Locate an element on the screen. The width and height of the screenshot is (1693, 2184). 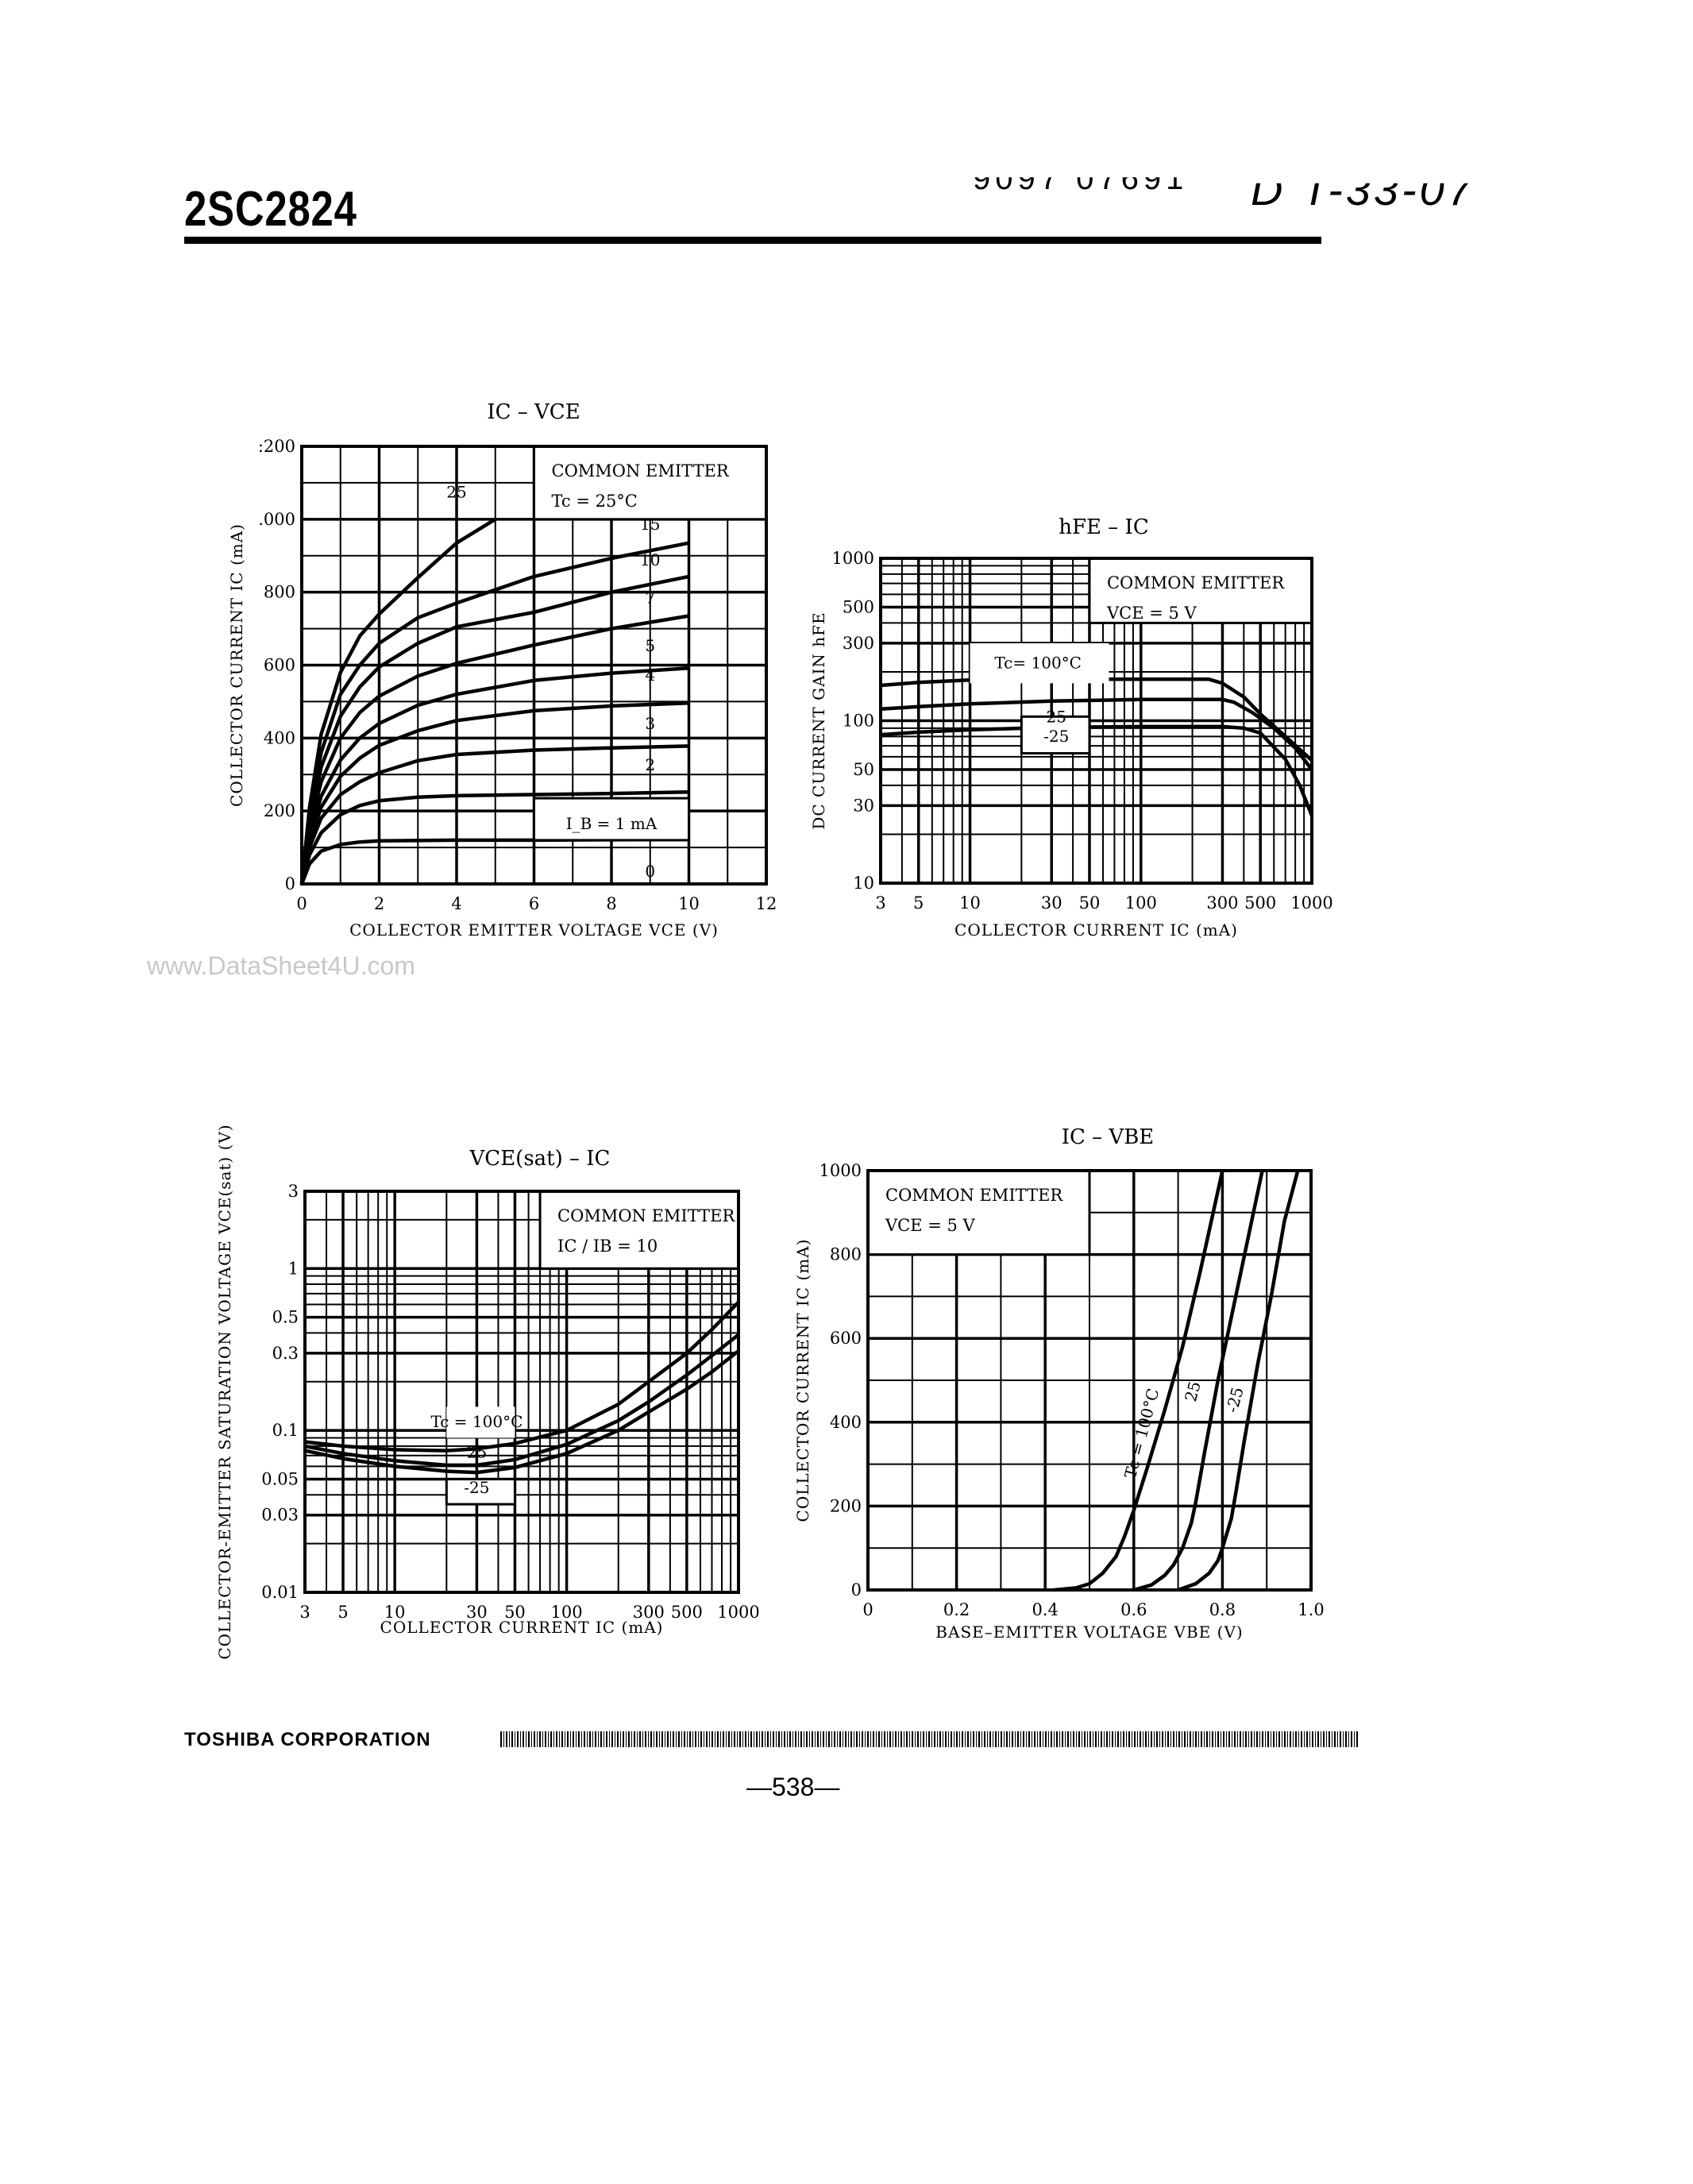
x-tick-label: 4 is located at coordinates (456, 903).